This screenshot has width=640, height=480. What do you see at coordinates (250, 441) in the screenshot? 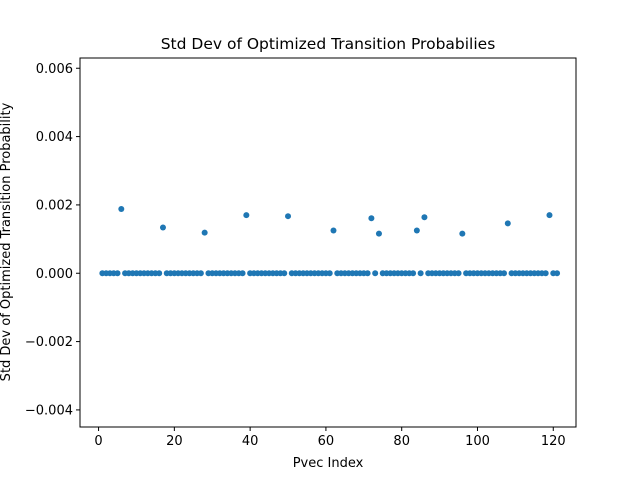
I see `x-tick-label: 40` at bounding box center [250, 441].